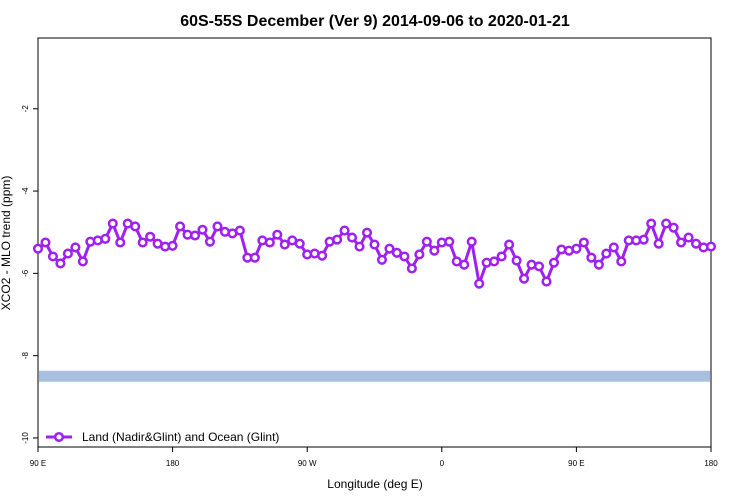 Image resolution: width=750 pixels, height=500 pixels. What do you see at coordinates (25, 438) in the screenshot?
I see `y-tick-label: -10` at bounding box center [25, 438].